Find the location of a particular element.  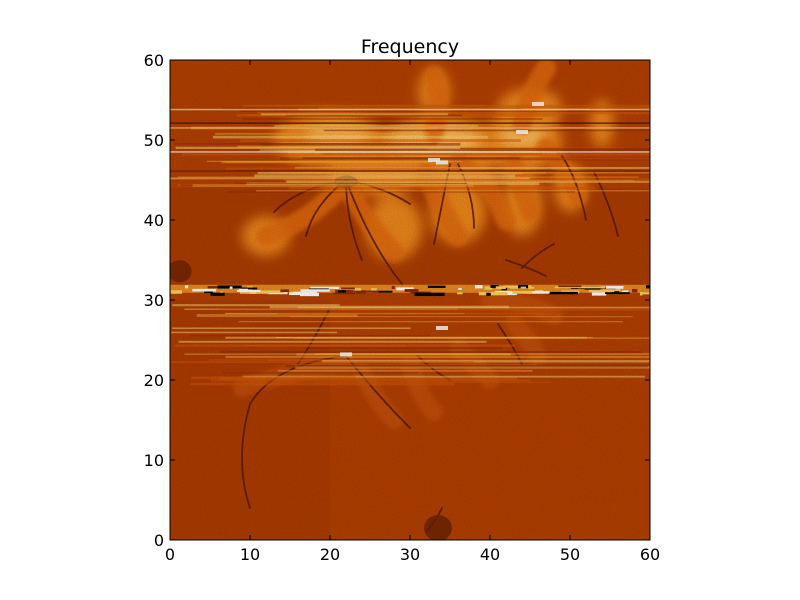

x-tick-label: 60 is located at coordinates (650, 554).